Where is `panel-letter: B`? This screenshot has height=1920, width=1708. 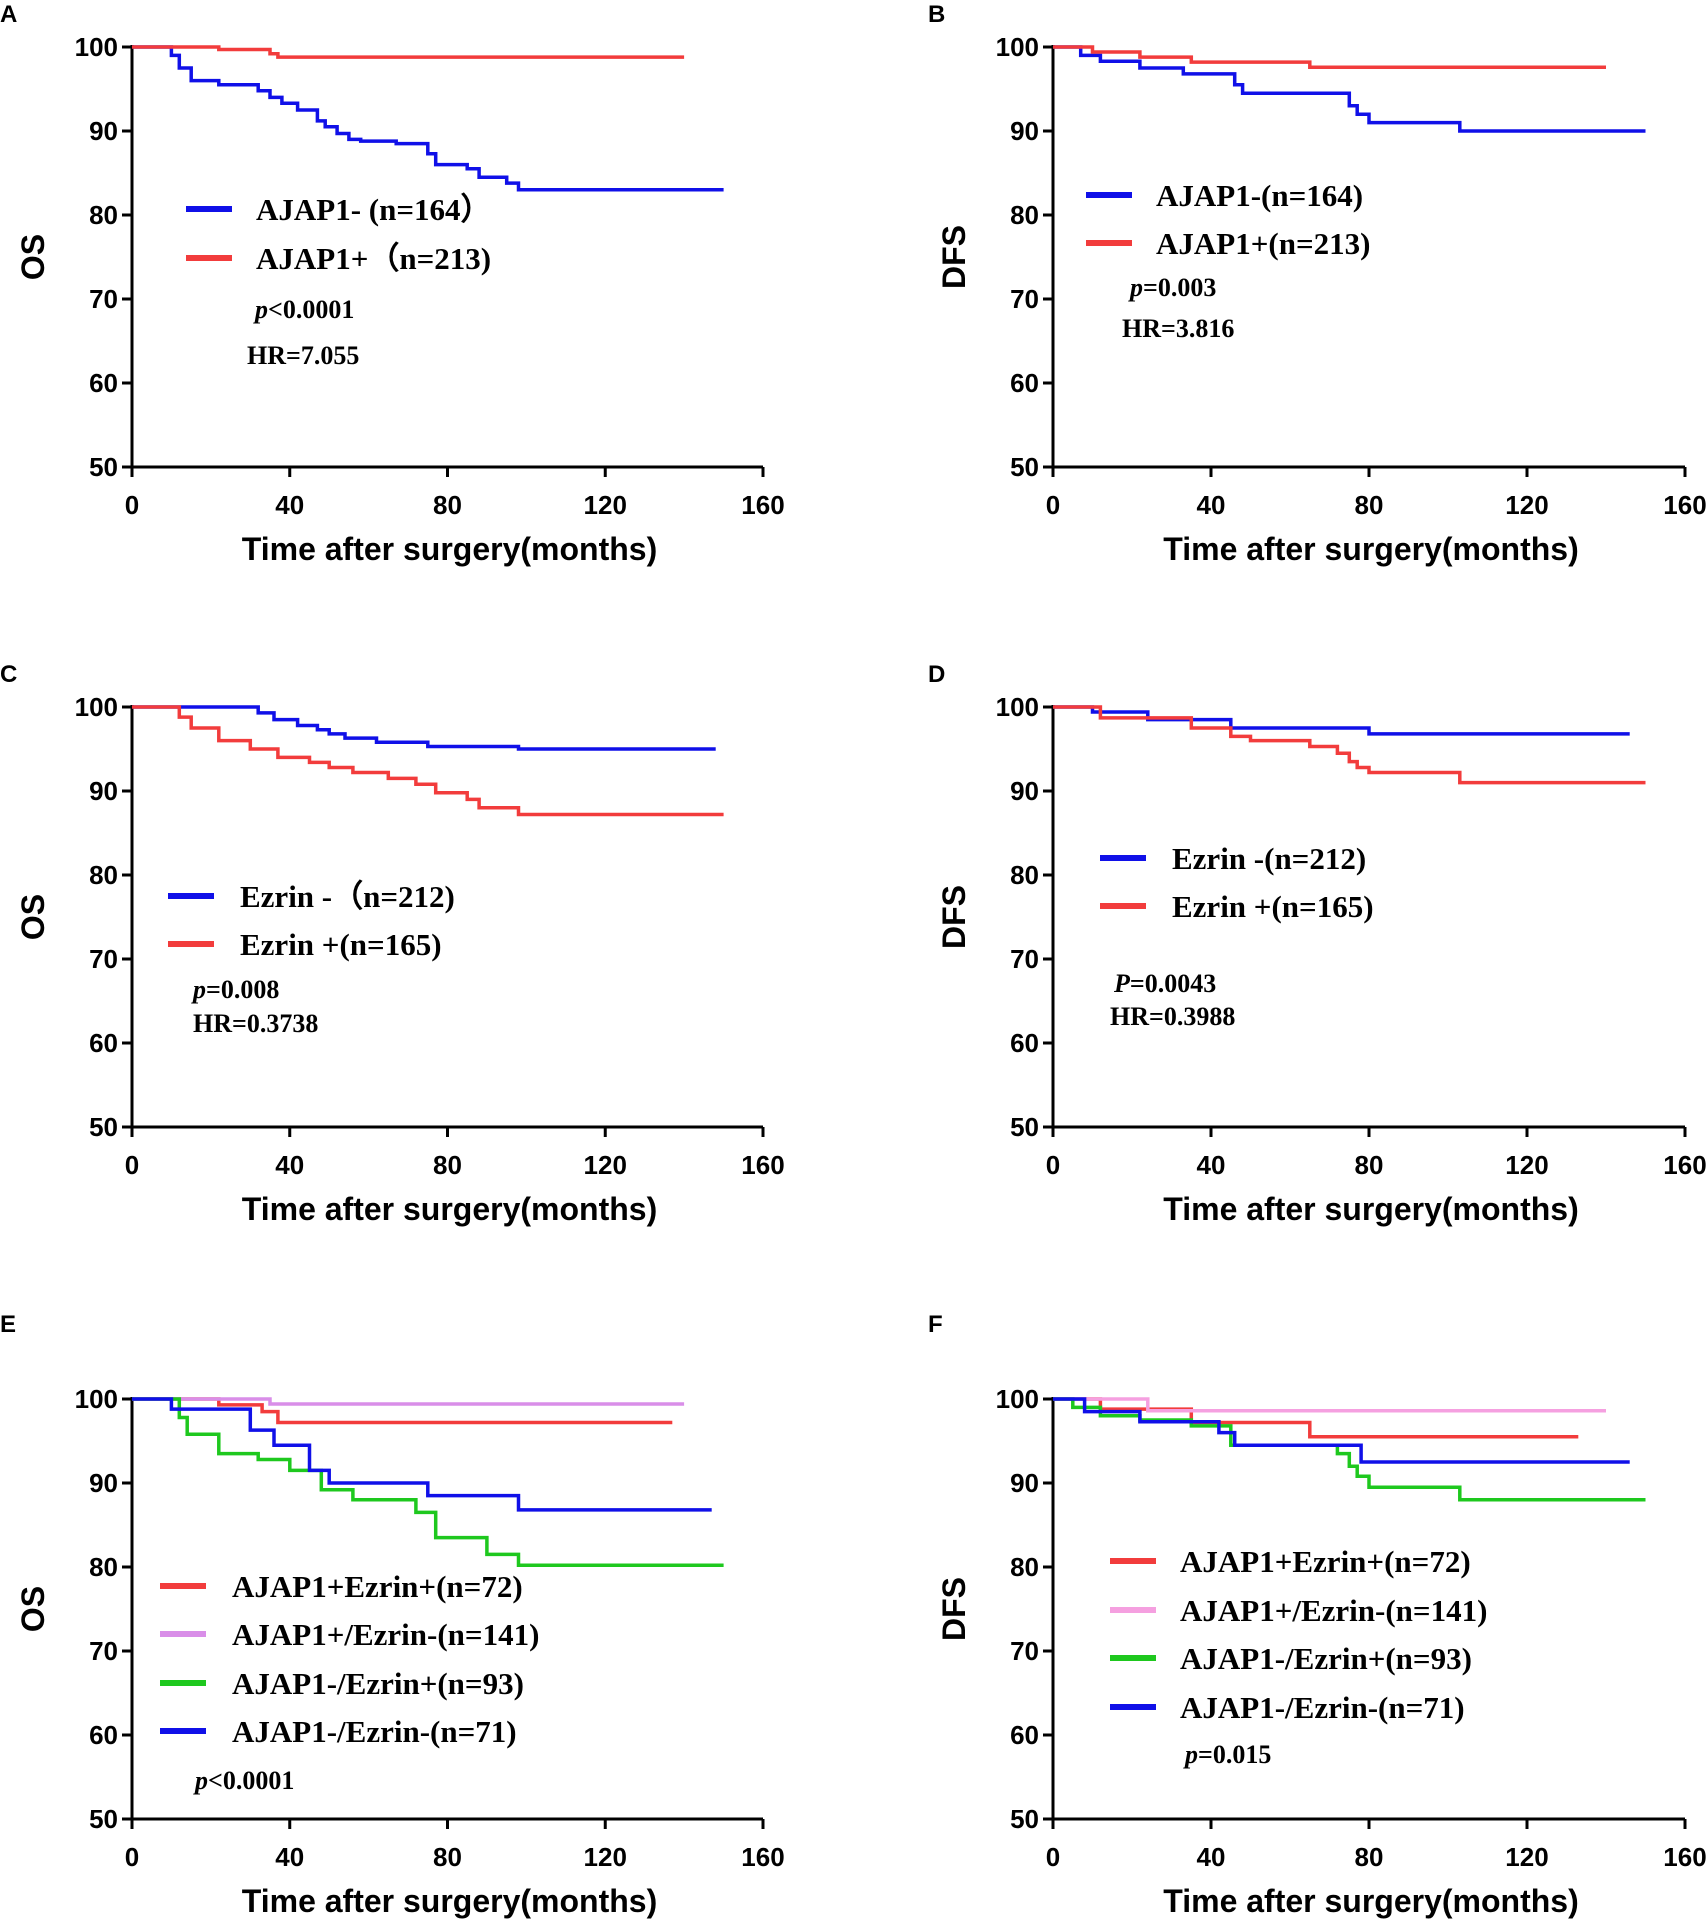 panel-letter: B is located at coordinates (936, 14).